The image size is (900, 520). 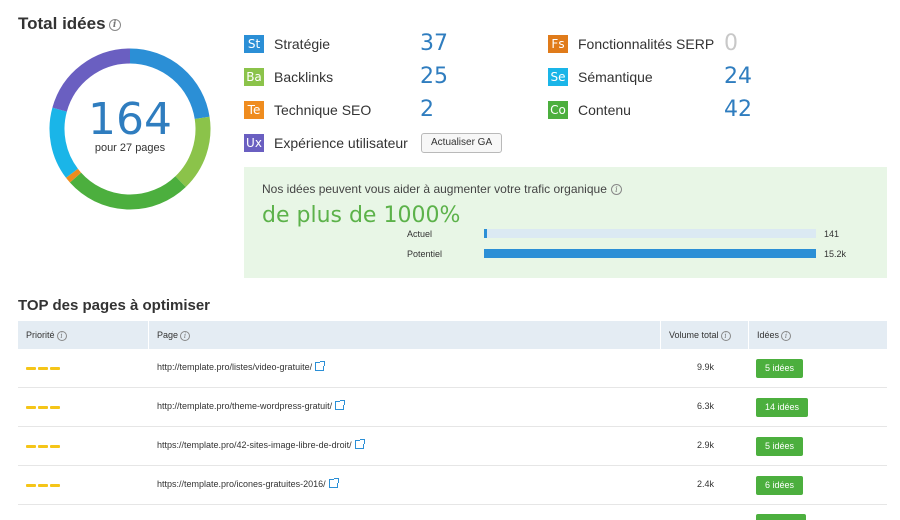 I want to click on category-label: Contenu, so click(x=604, y=110).